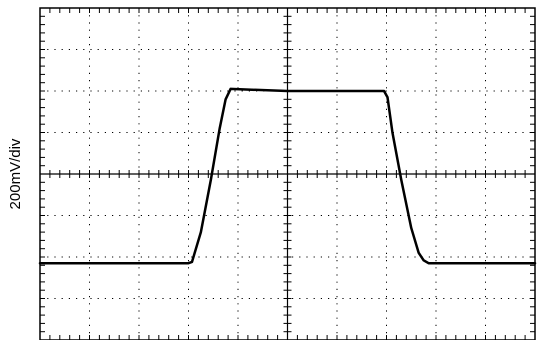 This screenshot has height=340, width=537. Describe the element at coordinates (15, 173) in the screenshot. I see `y-axis-label: 200mV/div` at that location.